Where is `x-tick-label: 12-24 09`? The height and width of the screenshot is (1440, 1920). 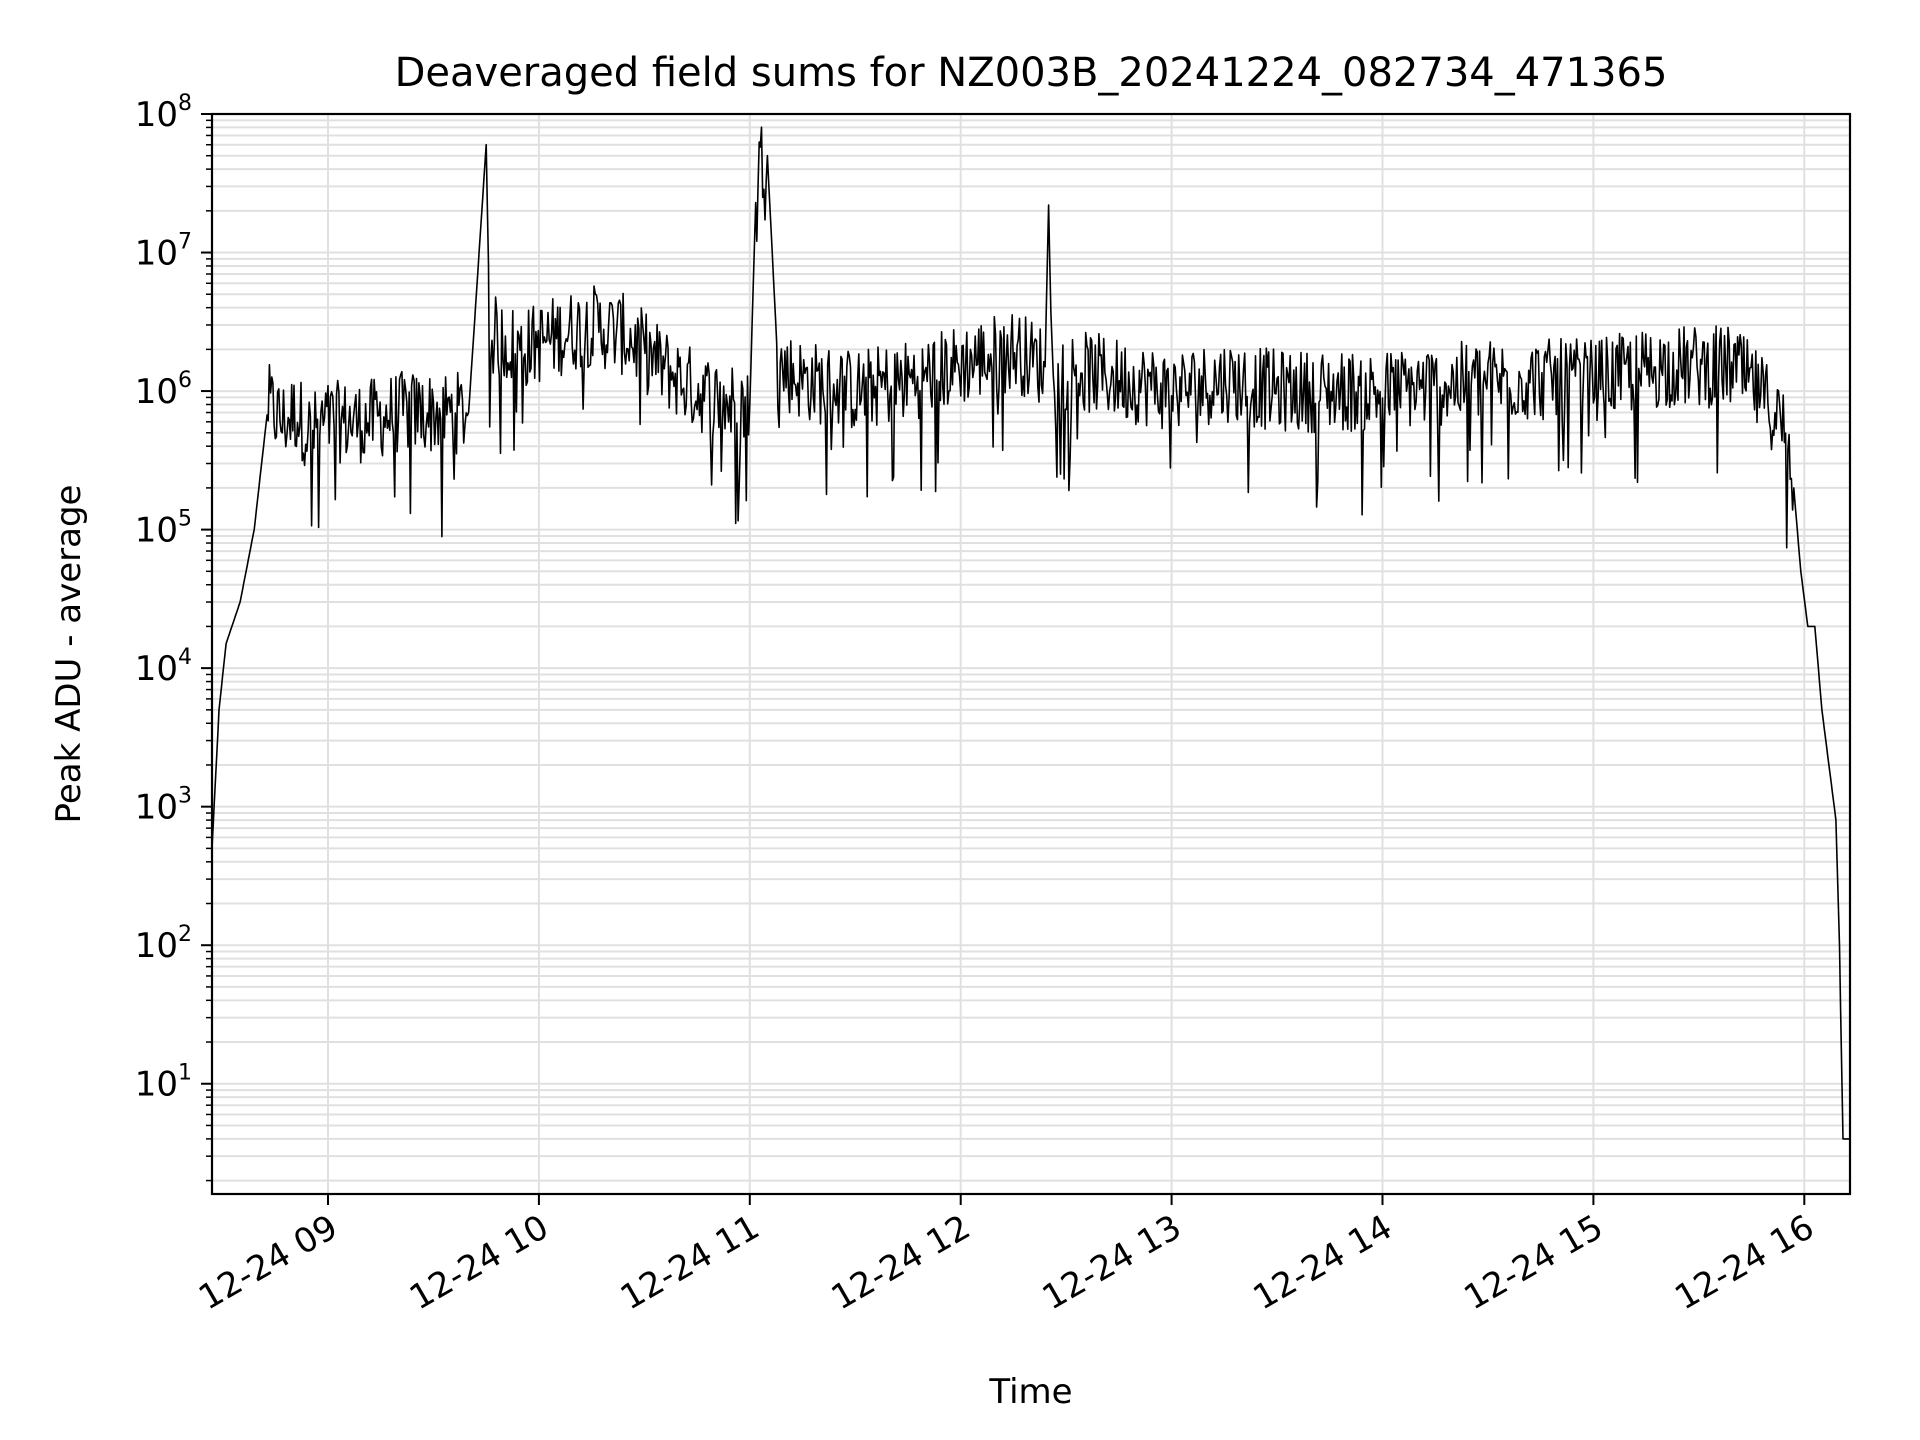 x-tick-label: 12-24 09 is located at coordinates (268, 1262).